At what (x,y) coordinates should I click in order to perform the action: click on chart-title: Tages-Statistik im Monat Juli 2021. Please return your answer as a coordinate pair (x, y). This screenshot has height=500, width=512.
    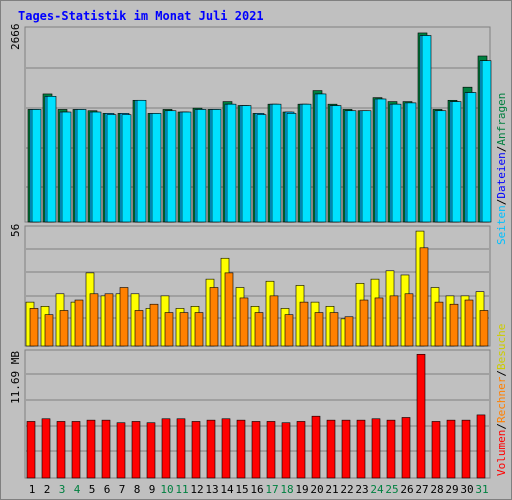
    Looking at the image, I should click on (141, 16).